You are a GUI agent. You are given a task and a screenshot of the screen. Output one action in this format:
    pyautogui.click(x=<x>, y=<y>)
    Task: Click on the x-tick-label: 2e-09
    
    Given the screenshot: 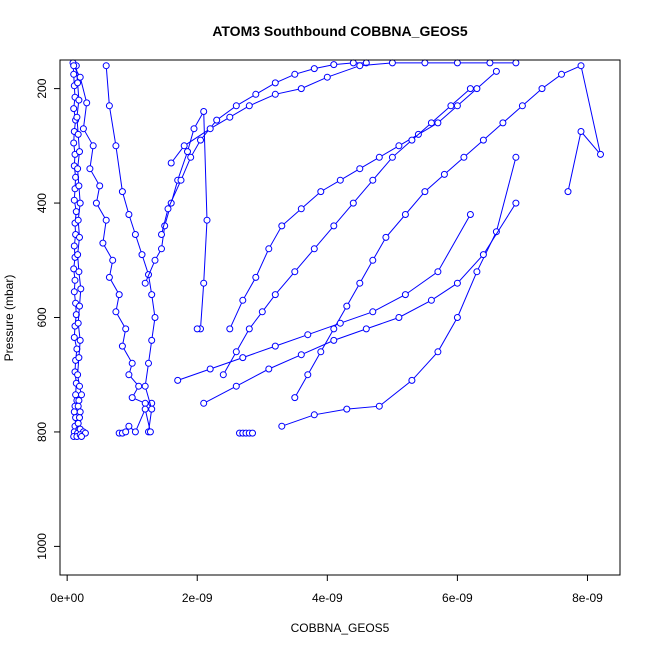 What is the action you would take?
    pyautogui.click(x=197, y=598)
    